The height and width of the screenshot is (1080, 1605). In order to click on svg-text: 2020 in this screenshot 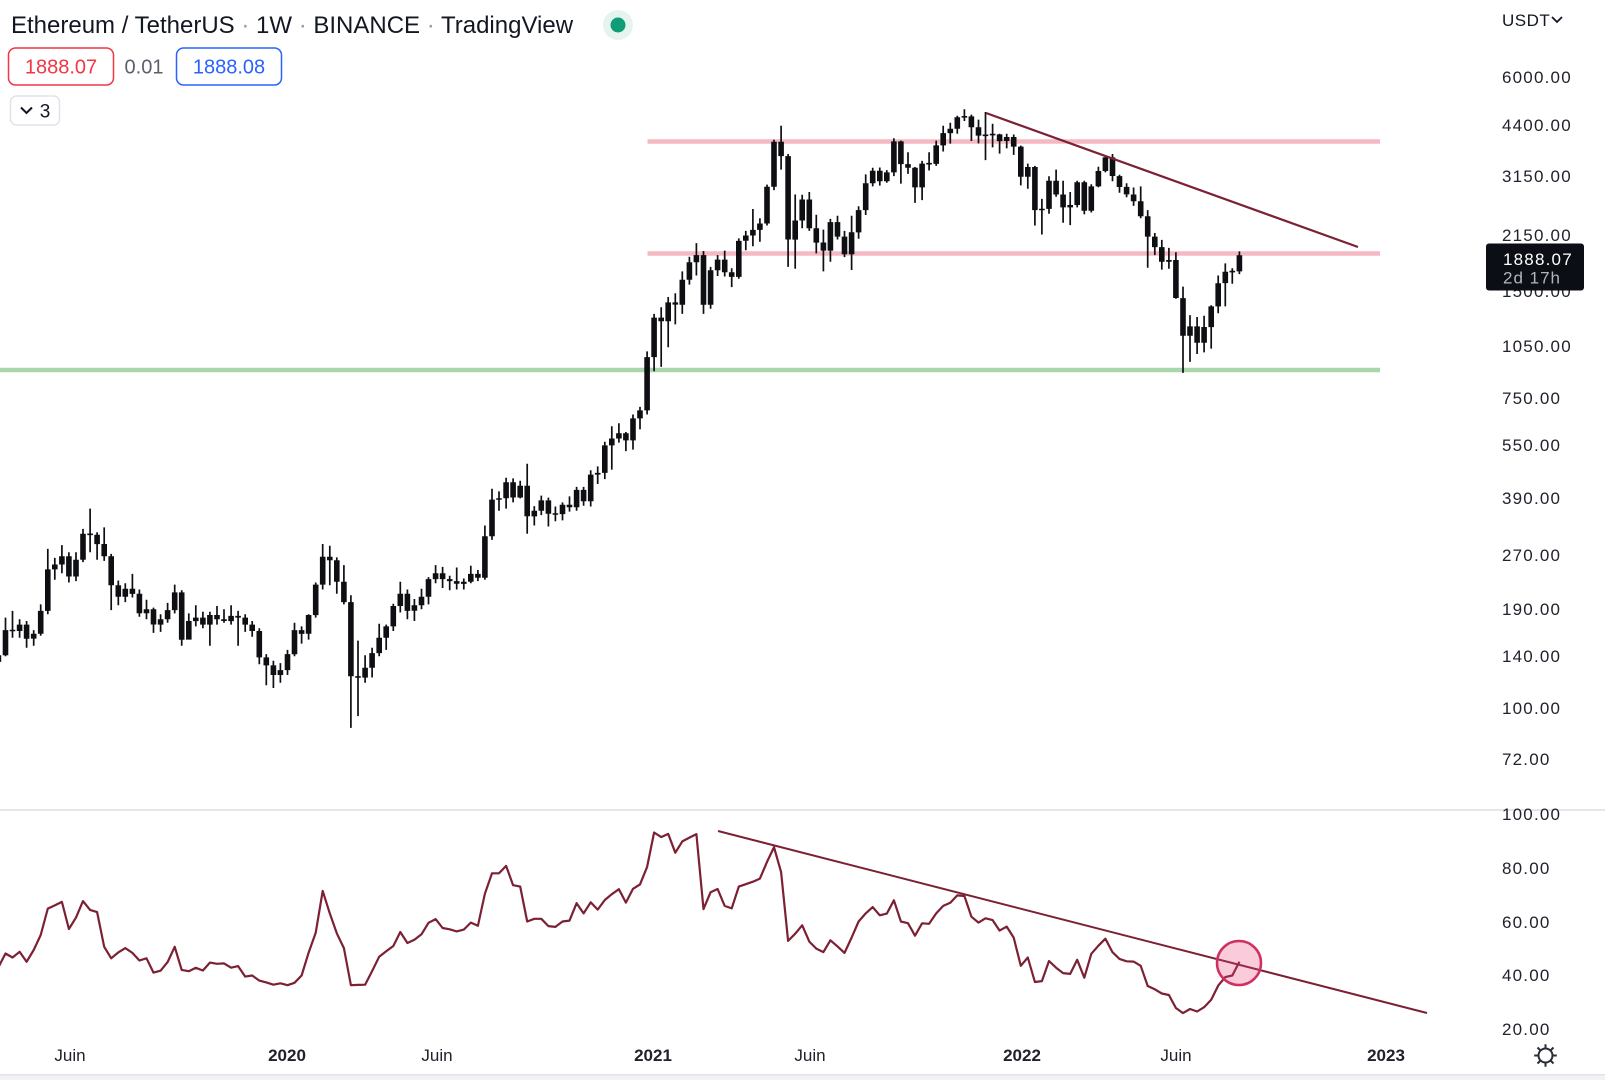, I will do `click(287, 1055)`.